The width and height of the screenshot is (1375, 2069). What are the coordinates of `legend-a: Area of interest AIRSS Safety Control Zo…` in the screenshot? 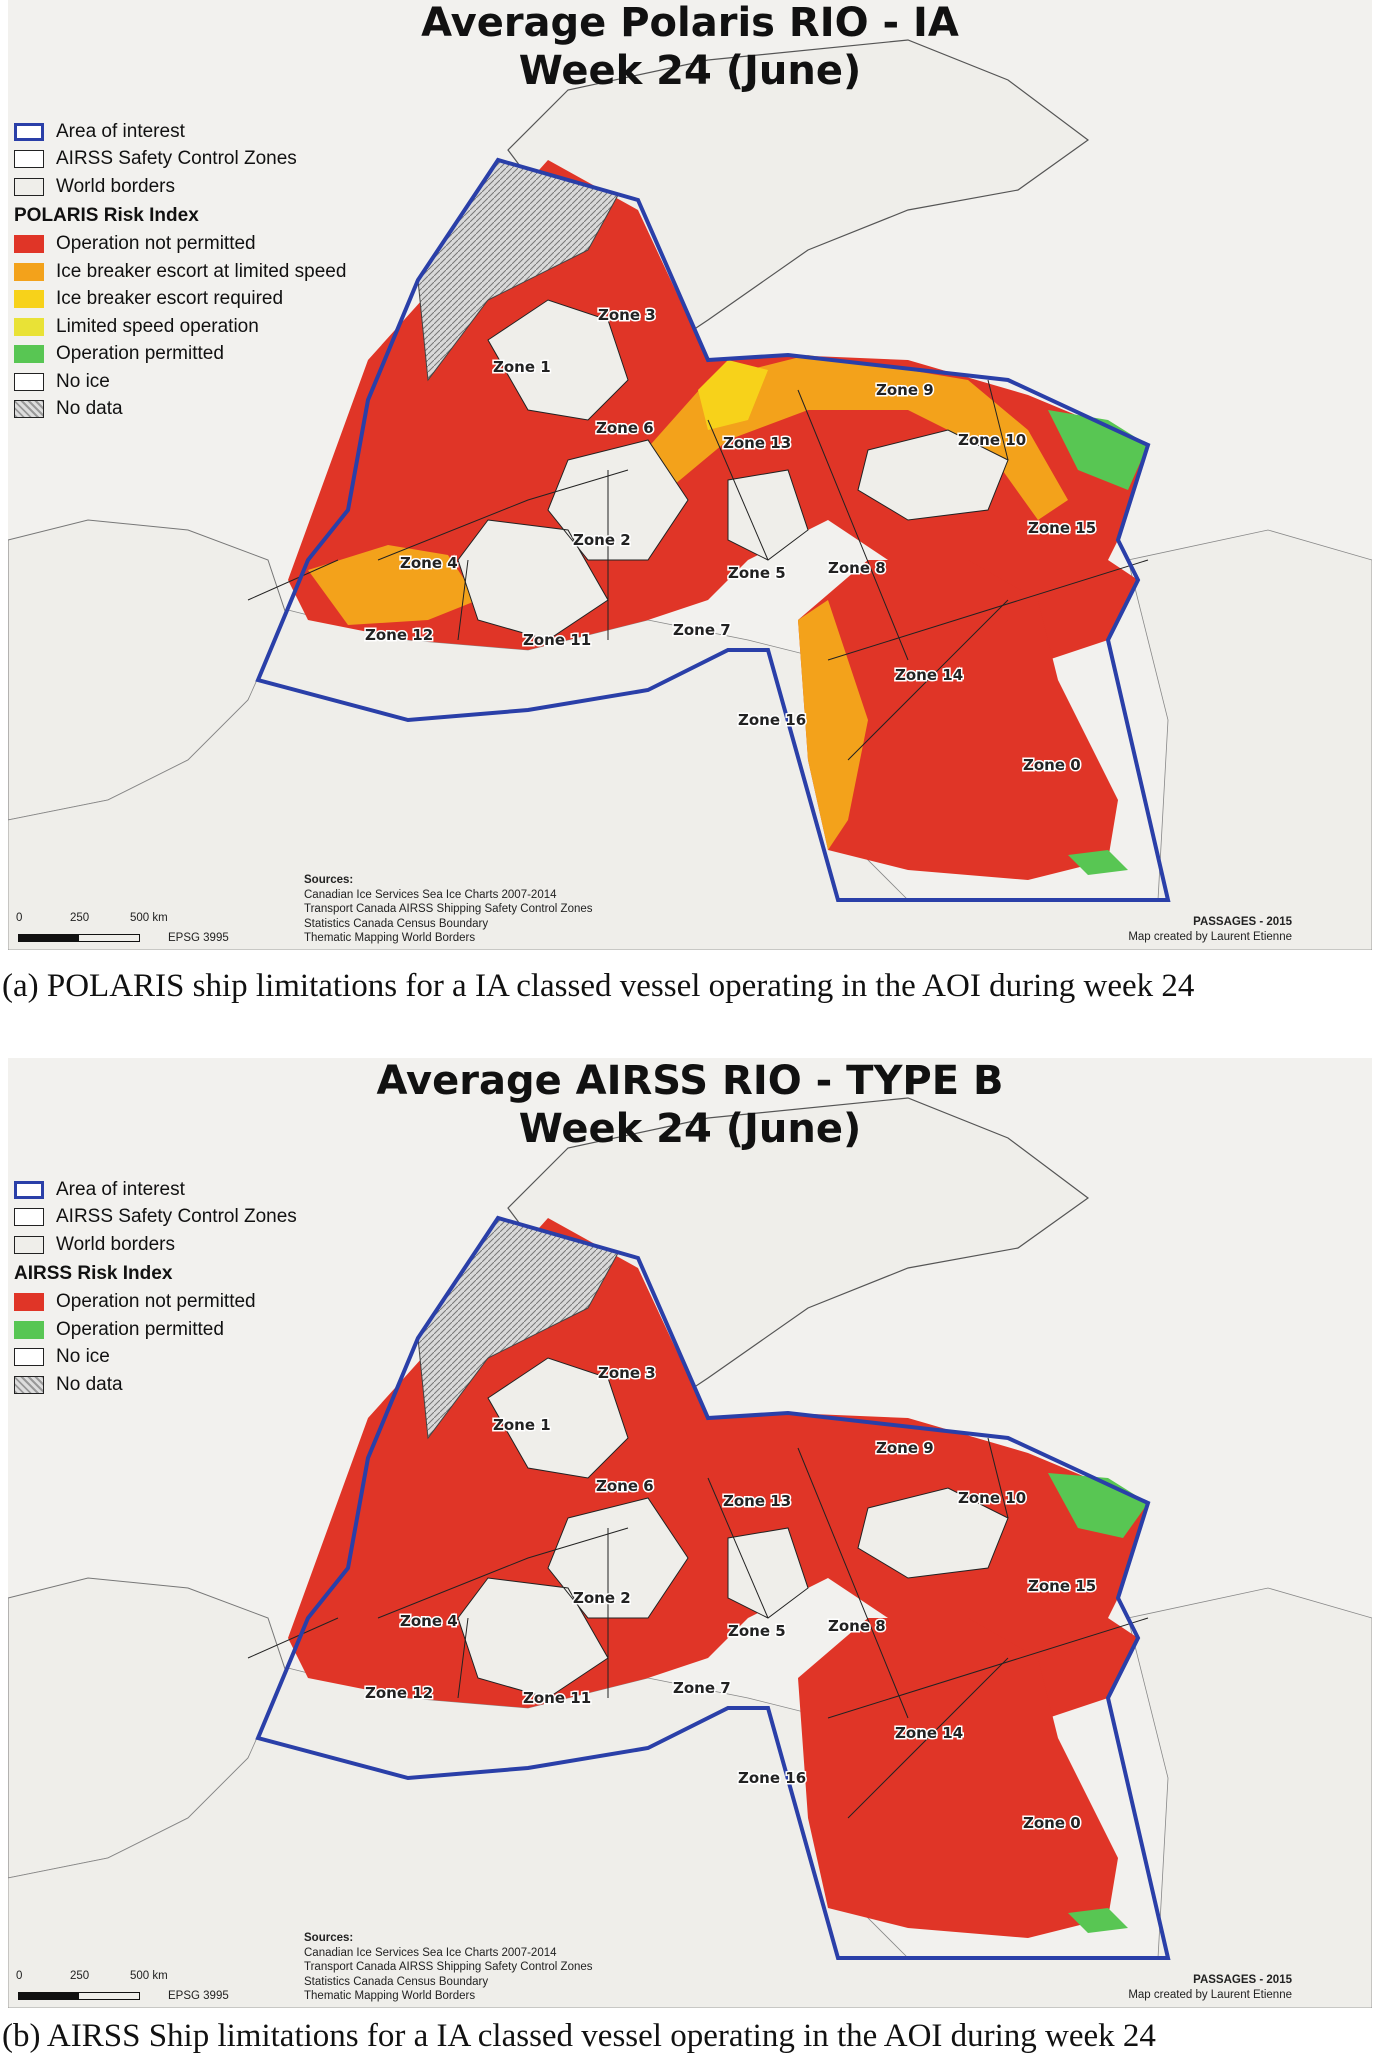 It's located at (180, 270).